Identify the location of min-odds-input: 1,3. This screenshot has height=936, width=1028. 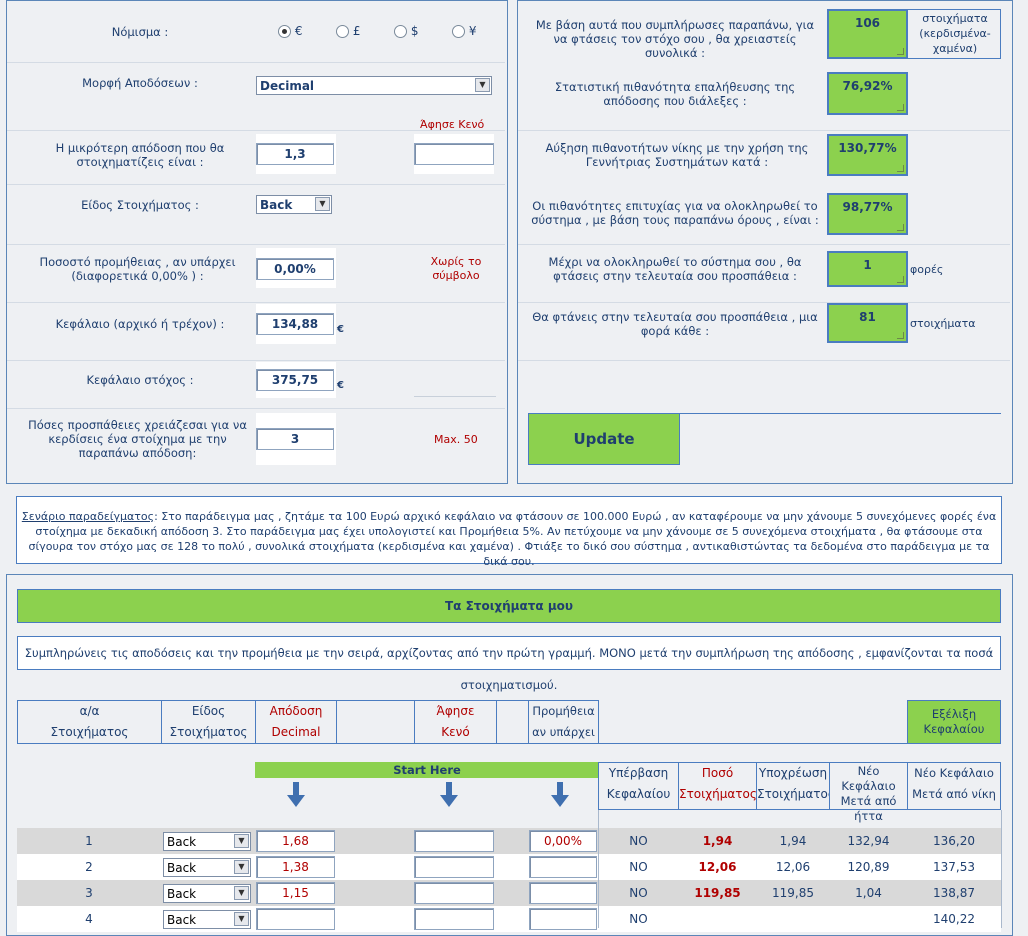
(295, 154).